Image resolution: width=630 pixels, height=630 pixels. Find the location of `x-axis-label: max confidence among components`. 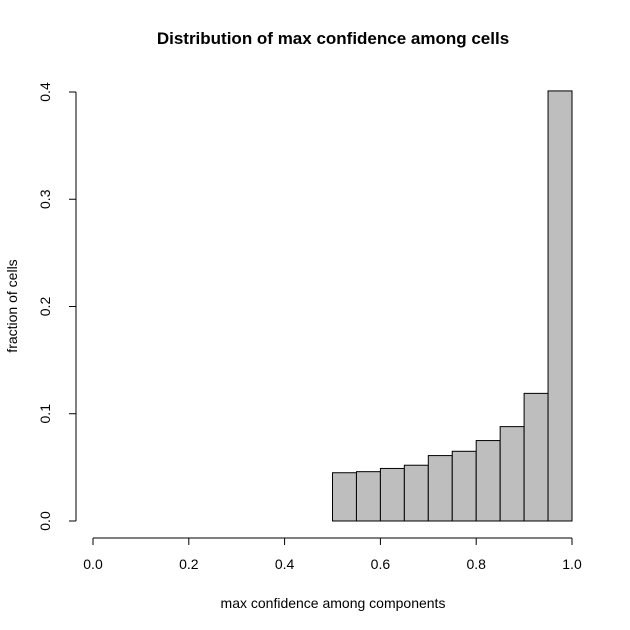

x-axis-label: max confidence among components is located at coordinates (333, 603).